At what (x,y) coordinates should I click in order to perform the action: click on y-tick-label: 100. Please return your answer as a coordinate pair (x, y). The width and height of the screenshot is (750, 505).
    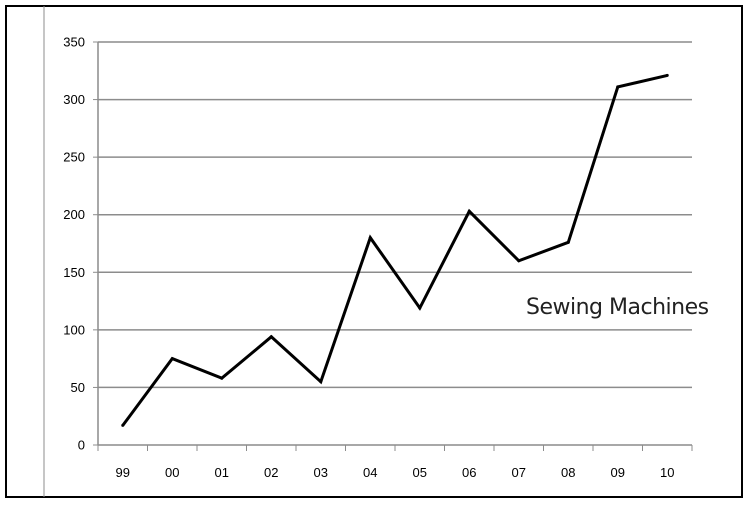
    Looking at the image, I should click on (74, 329).